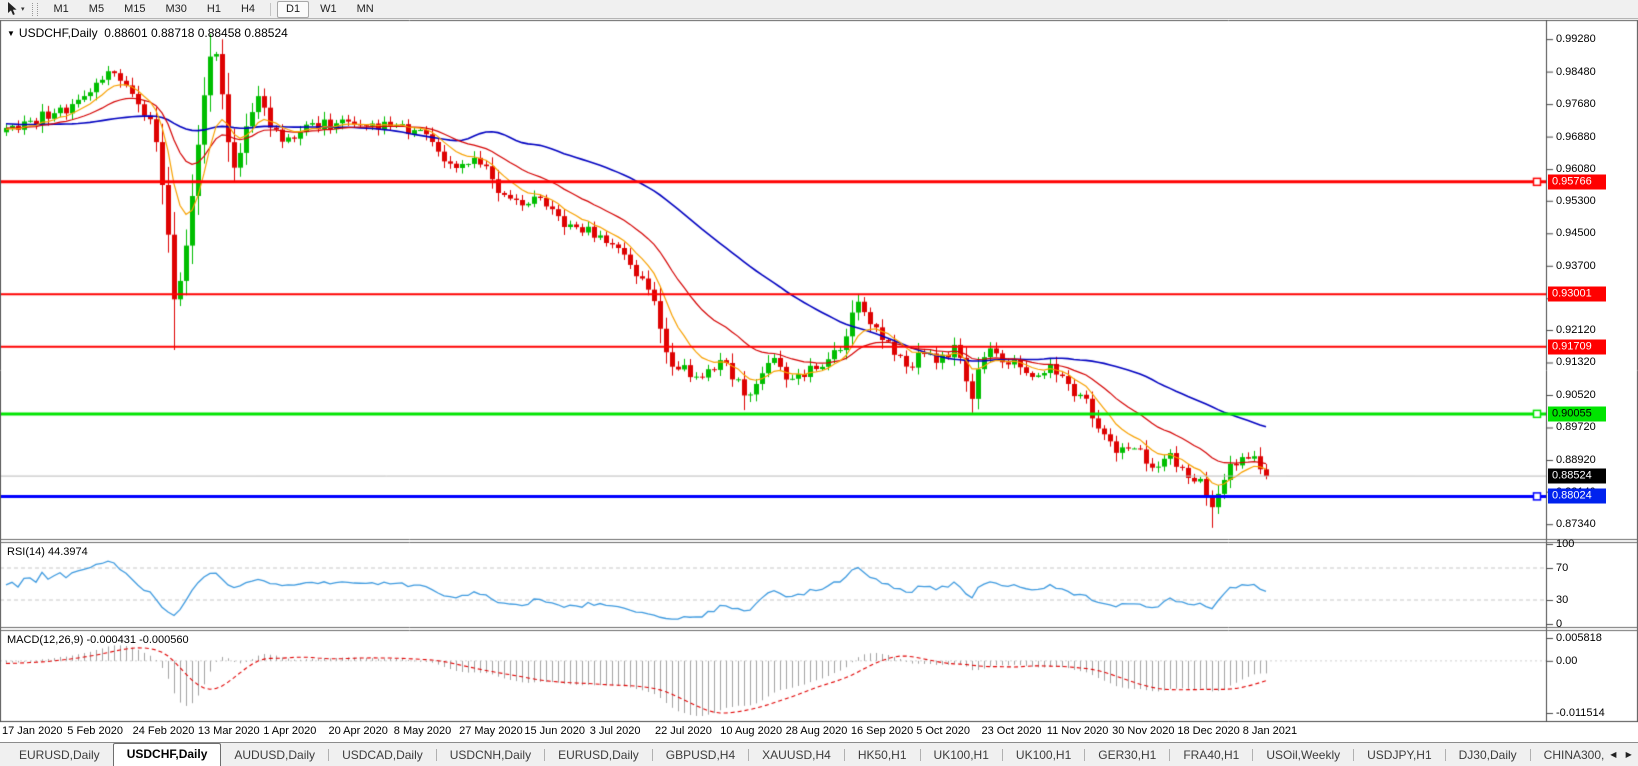  Describe the element at coordinates (1303, 755) in the screenshot. I see `tab-usoil-weekly: USOil,Weekly` at that location.